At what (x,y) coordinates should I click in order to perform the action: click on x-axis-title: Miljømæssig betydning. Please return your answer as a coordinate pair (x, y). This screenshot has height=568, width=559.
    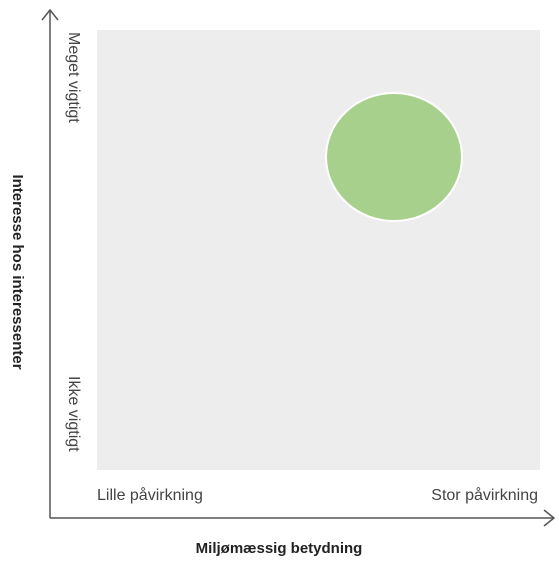
    Looking at the image, I should click on (279, 548).